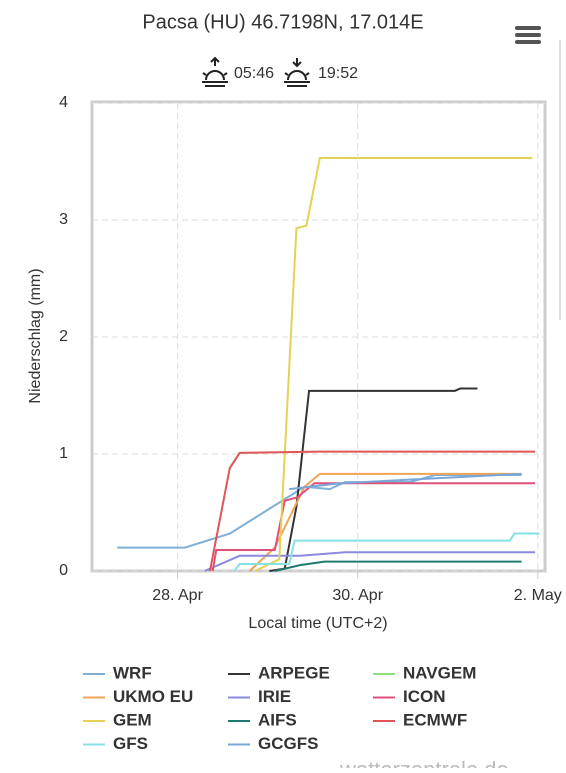 This screenshot has height=773, width=566. I want to click on menu-button, so click(528, 35).